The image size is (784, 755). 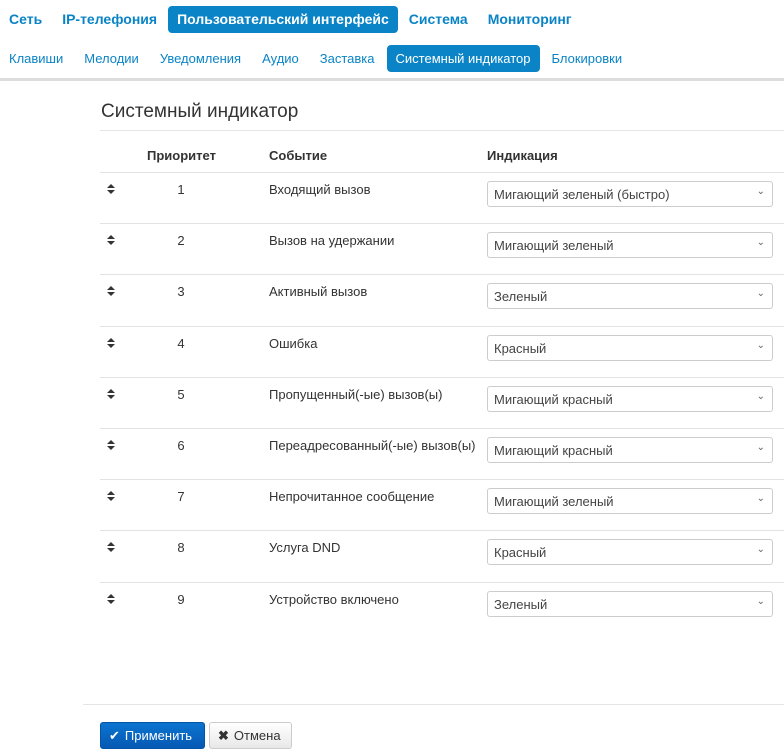 What do you see at coordinates (438, 19) in the screenshot?
I see `nav-tab: Система` at bounding box center [438, 19].